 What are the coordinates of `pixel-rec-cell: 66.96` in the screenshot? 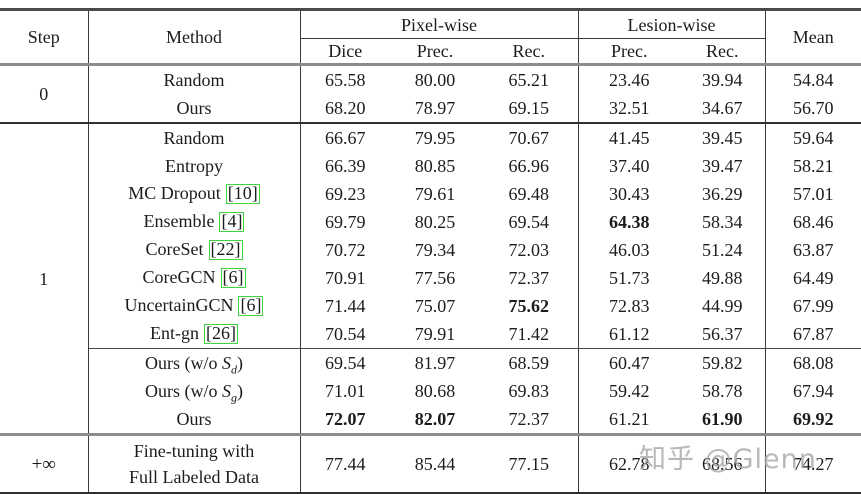 It's located at (529, 166).